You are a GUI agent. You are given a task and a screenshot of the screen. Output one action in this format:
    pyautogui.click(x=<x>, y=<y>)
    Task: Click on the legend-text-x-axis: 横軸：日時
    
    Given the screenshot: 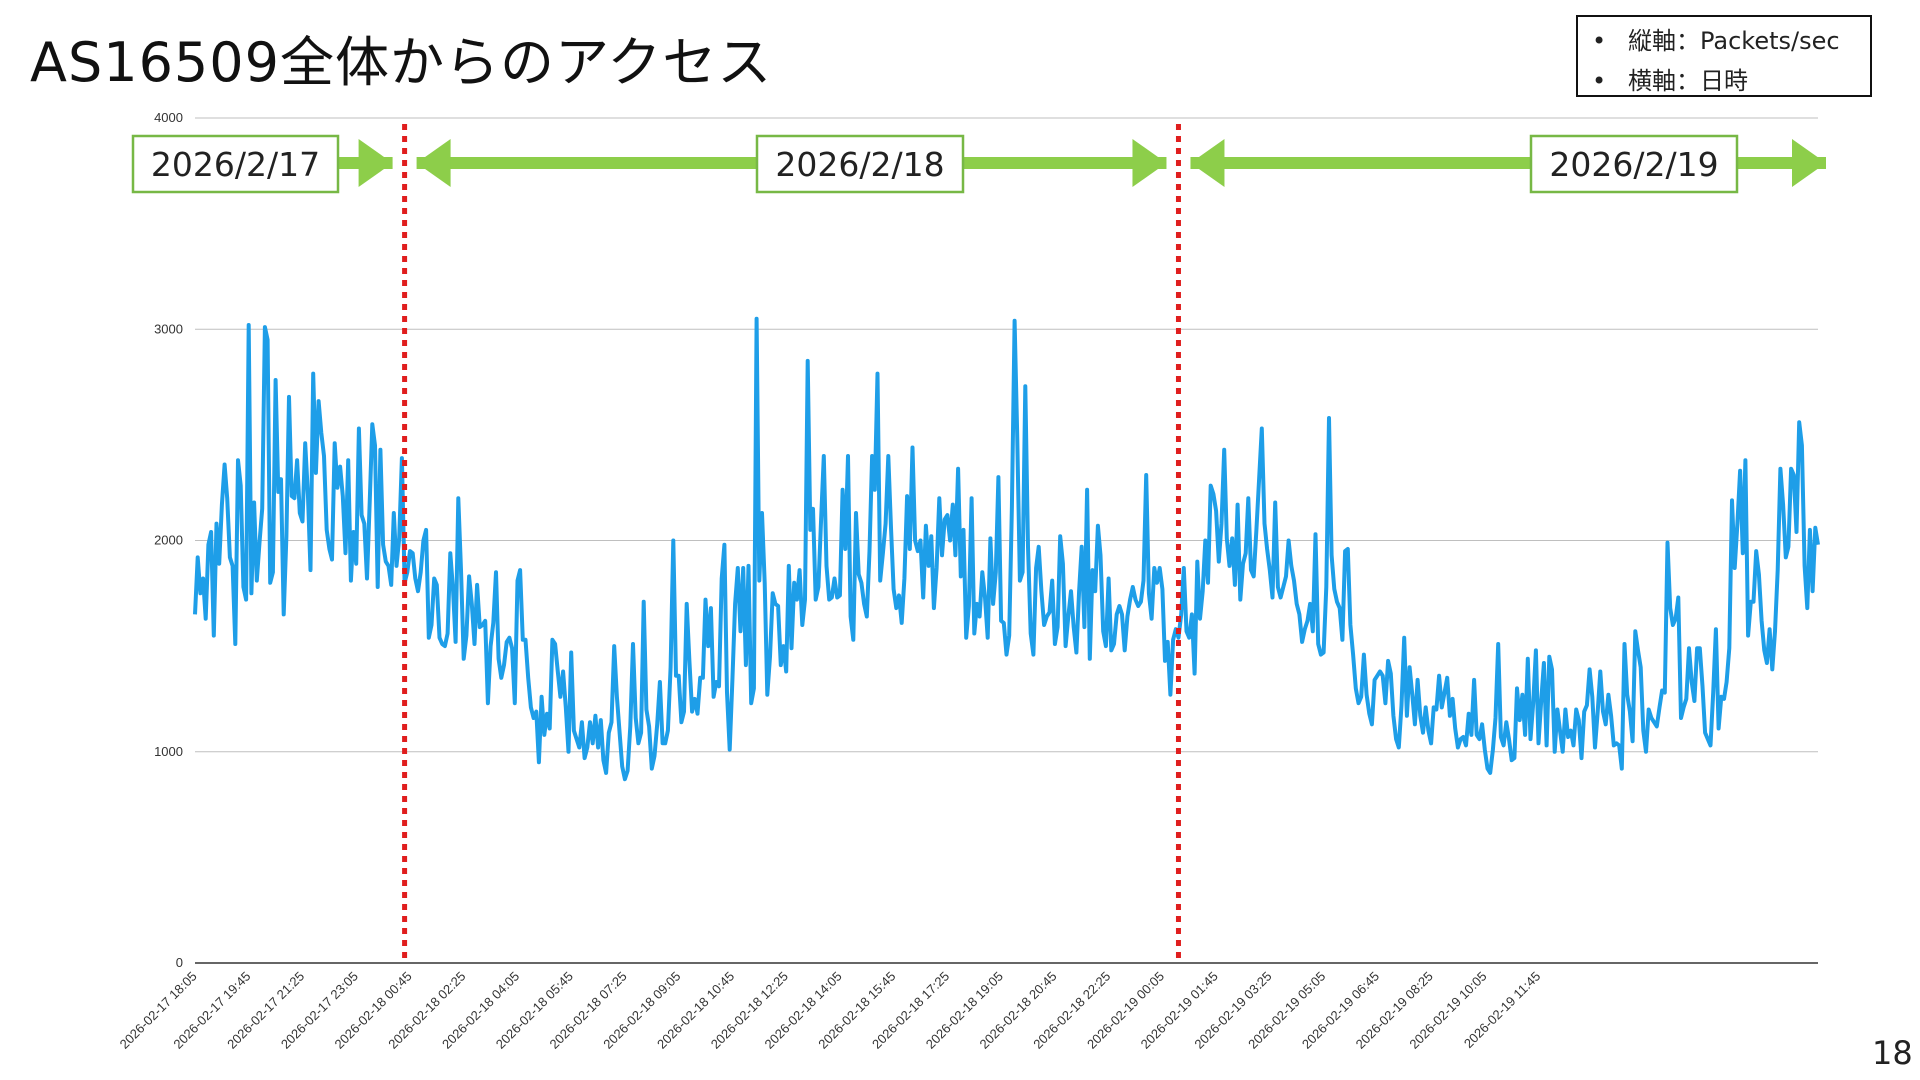 What is the action you would take?
    pyautogui.click(x=1688, y=81)
    